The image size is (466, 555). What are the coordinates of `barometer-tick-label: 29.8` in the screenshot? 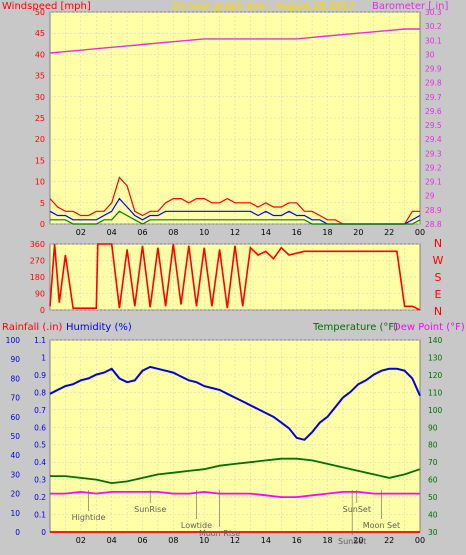 It's located at (433, 83).